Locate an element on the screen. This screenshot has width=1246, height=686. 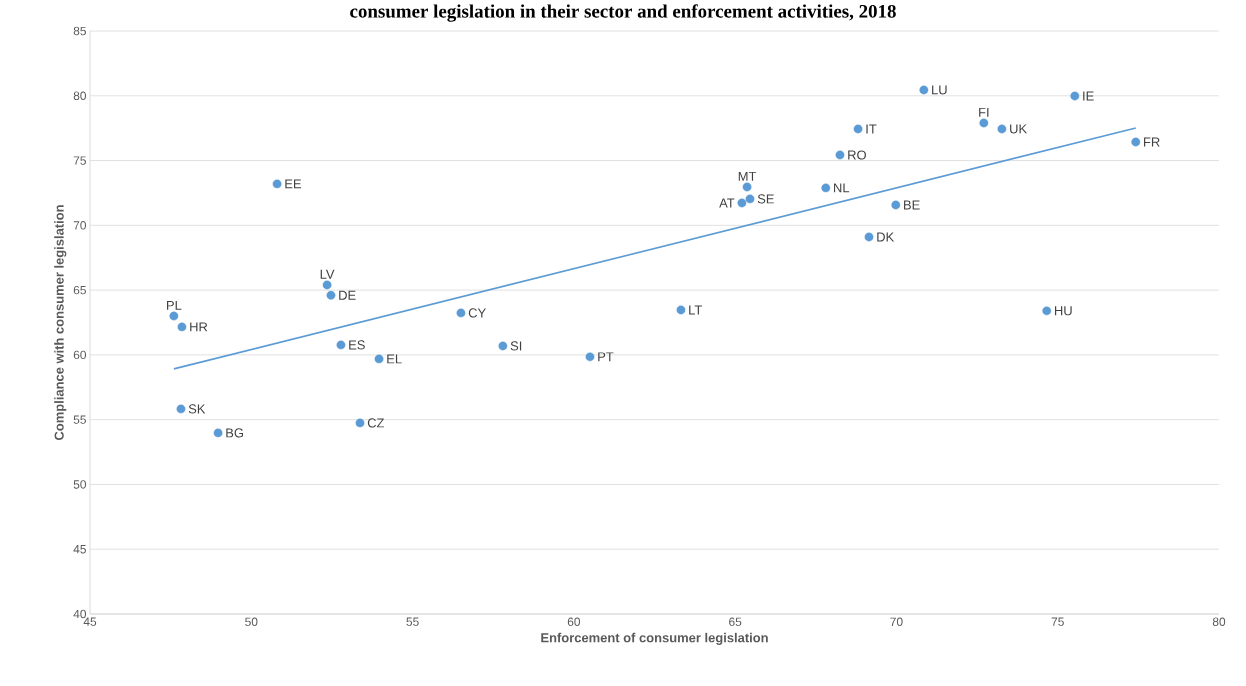
x-tick-label: 70 is located at coordinates (896, 621).